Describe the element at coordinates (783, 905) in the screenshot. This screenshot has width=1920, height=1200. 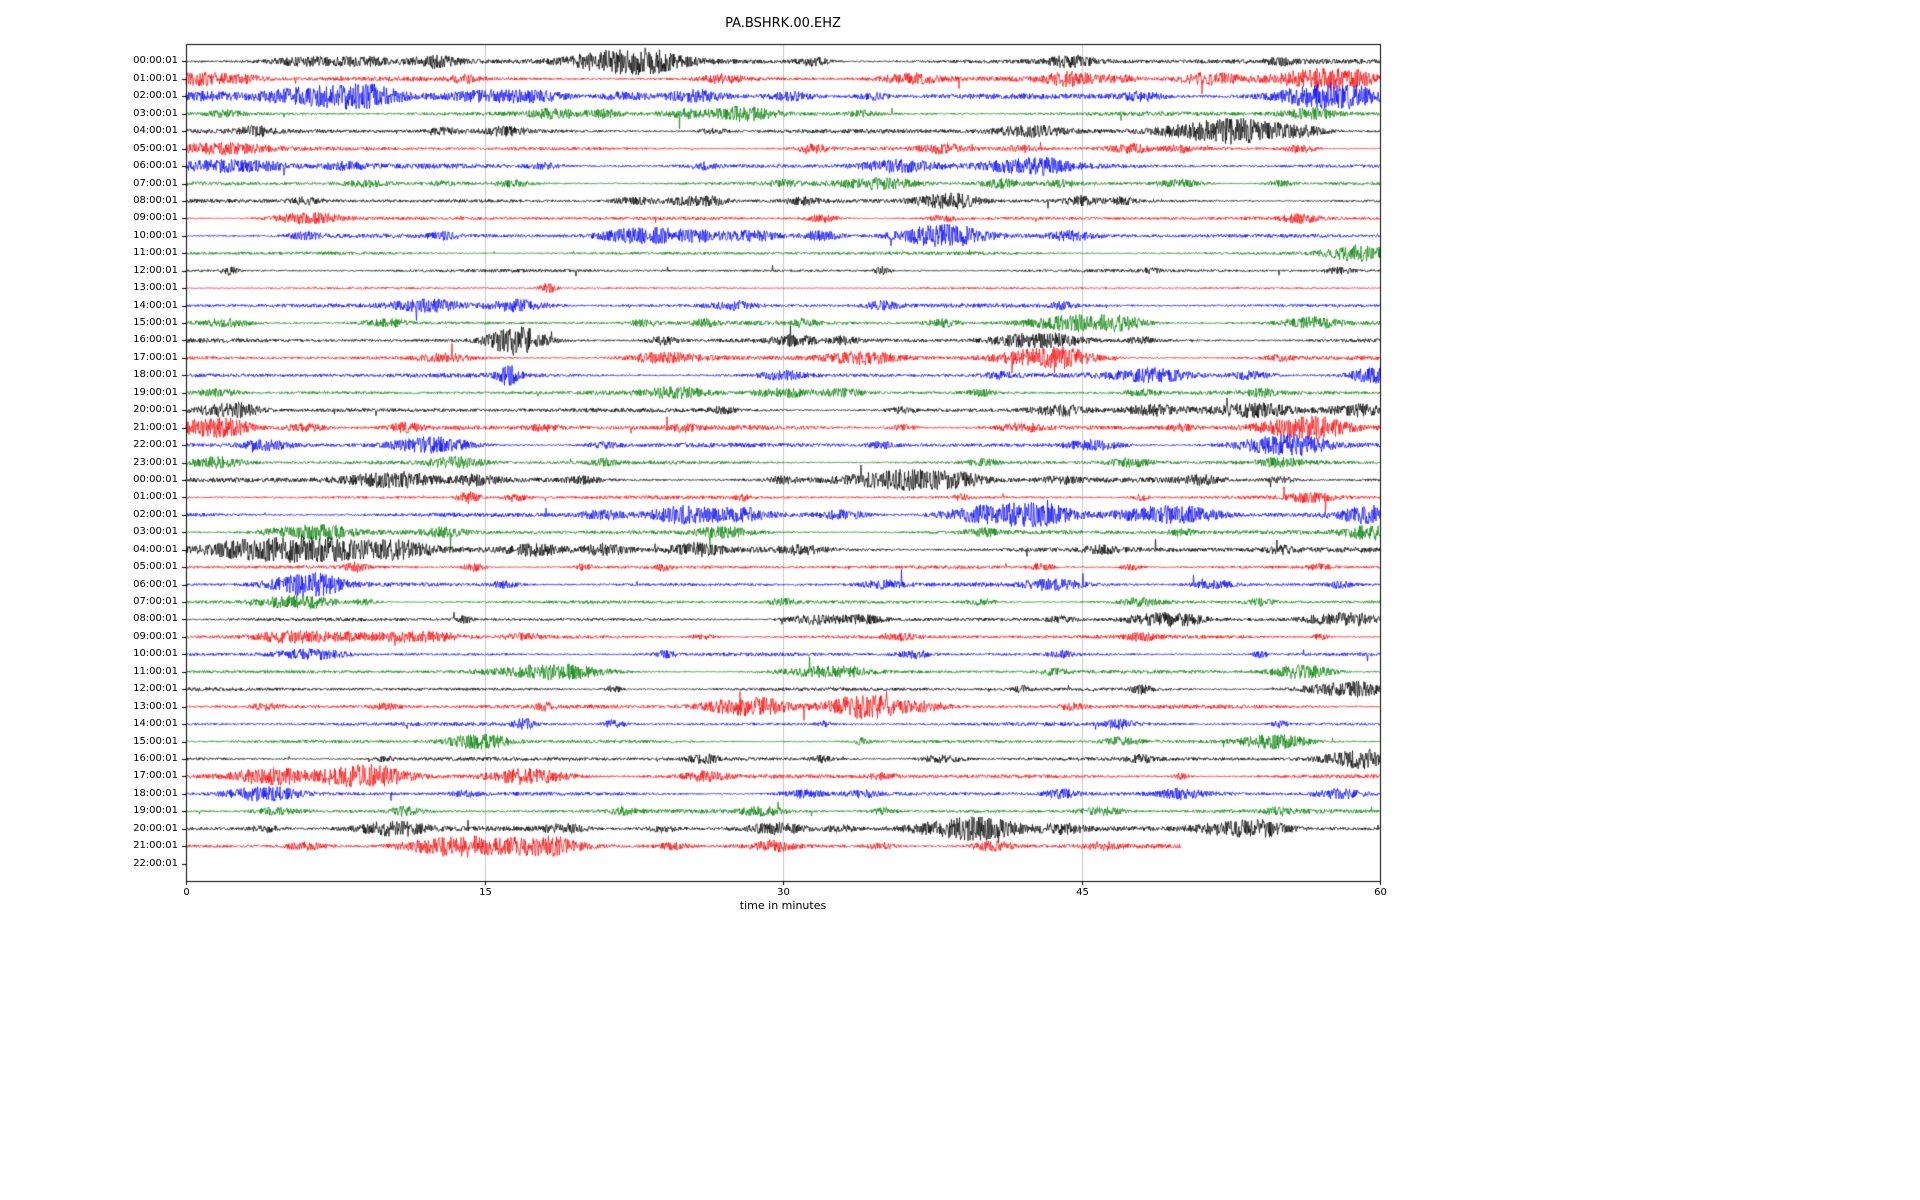
I see `x-axis-label: time in minutes` at that location.